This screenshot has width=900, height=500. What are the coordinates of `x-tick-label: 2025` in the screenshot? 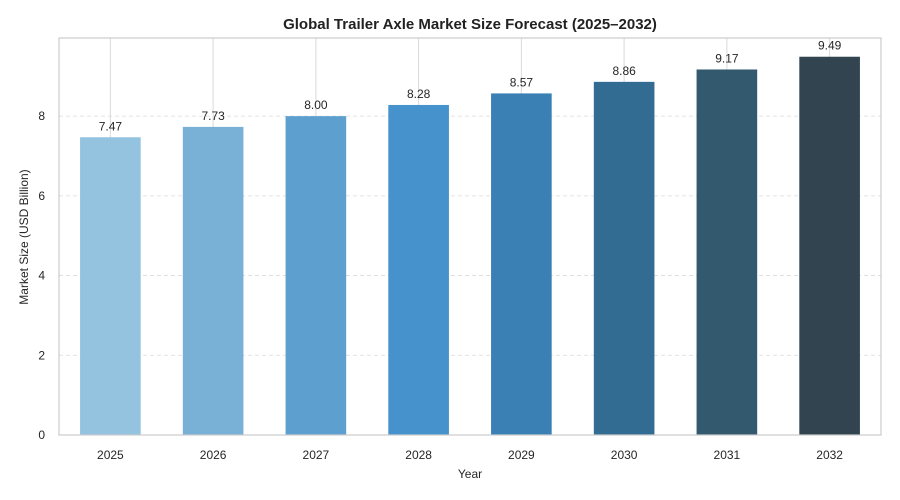 It's located at (110, 455).